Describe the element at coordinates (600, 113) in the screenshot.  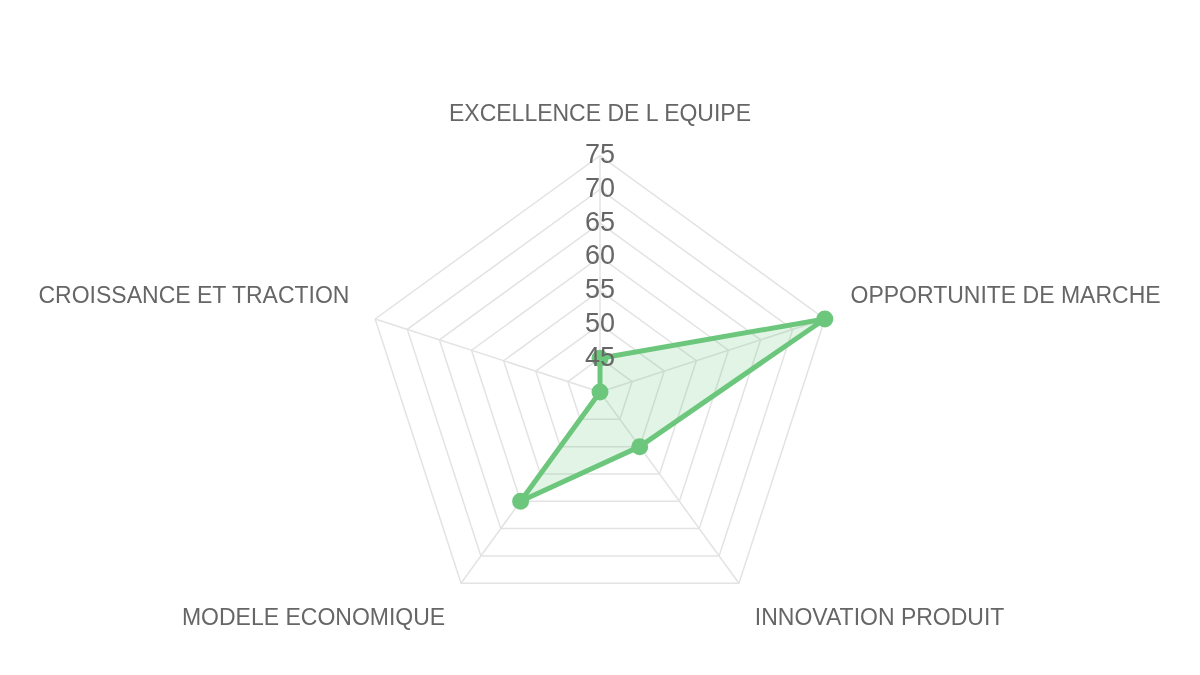
I see `spoke-label: EXCELLENCE DE L EQUIPE` at that location.